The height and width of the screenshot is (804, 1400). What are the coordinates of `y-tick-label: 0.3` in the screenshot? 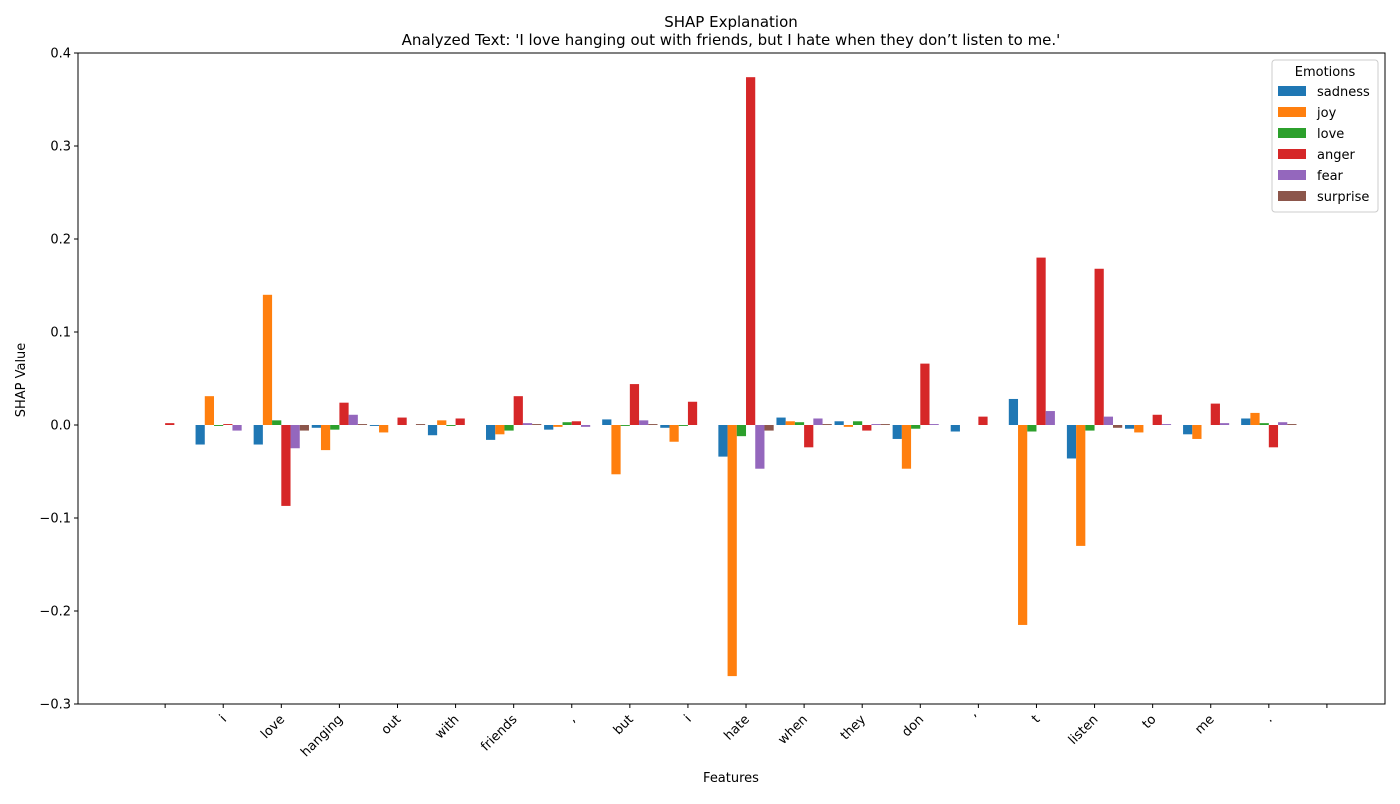 It's located at (60, 147).